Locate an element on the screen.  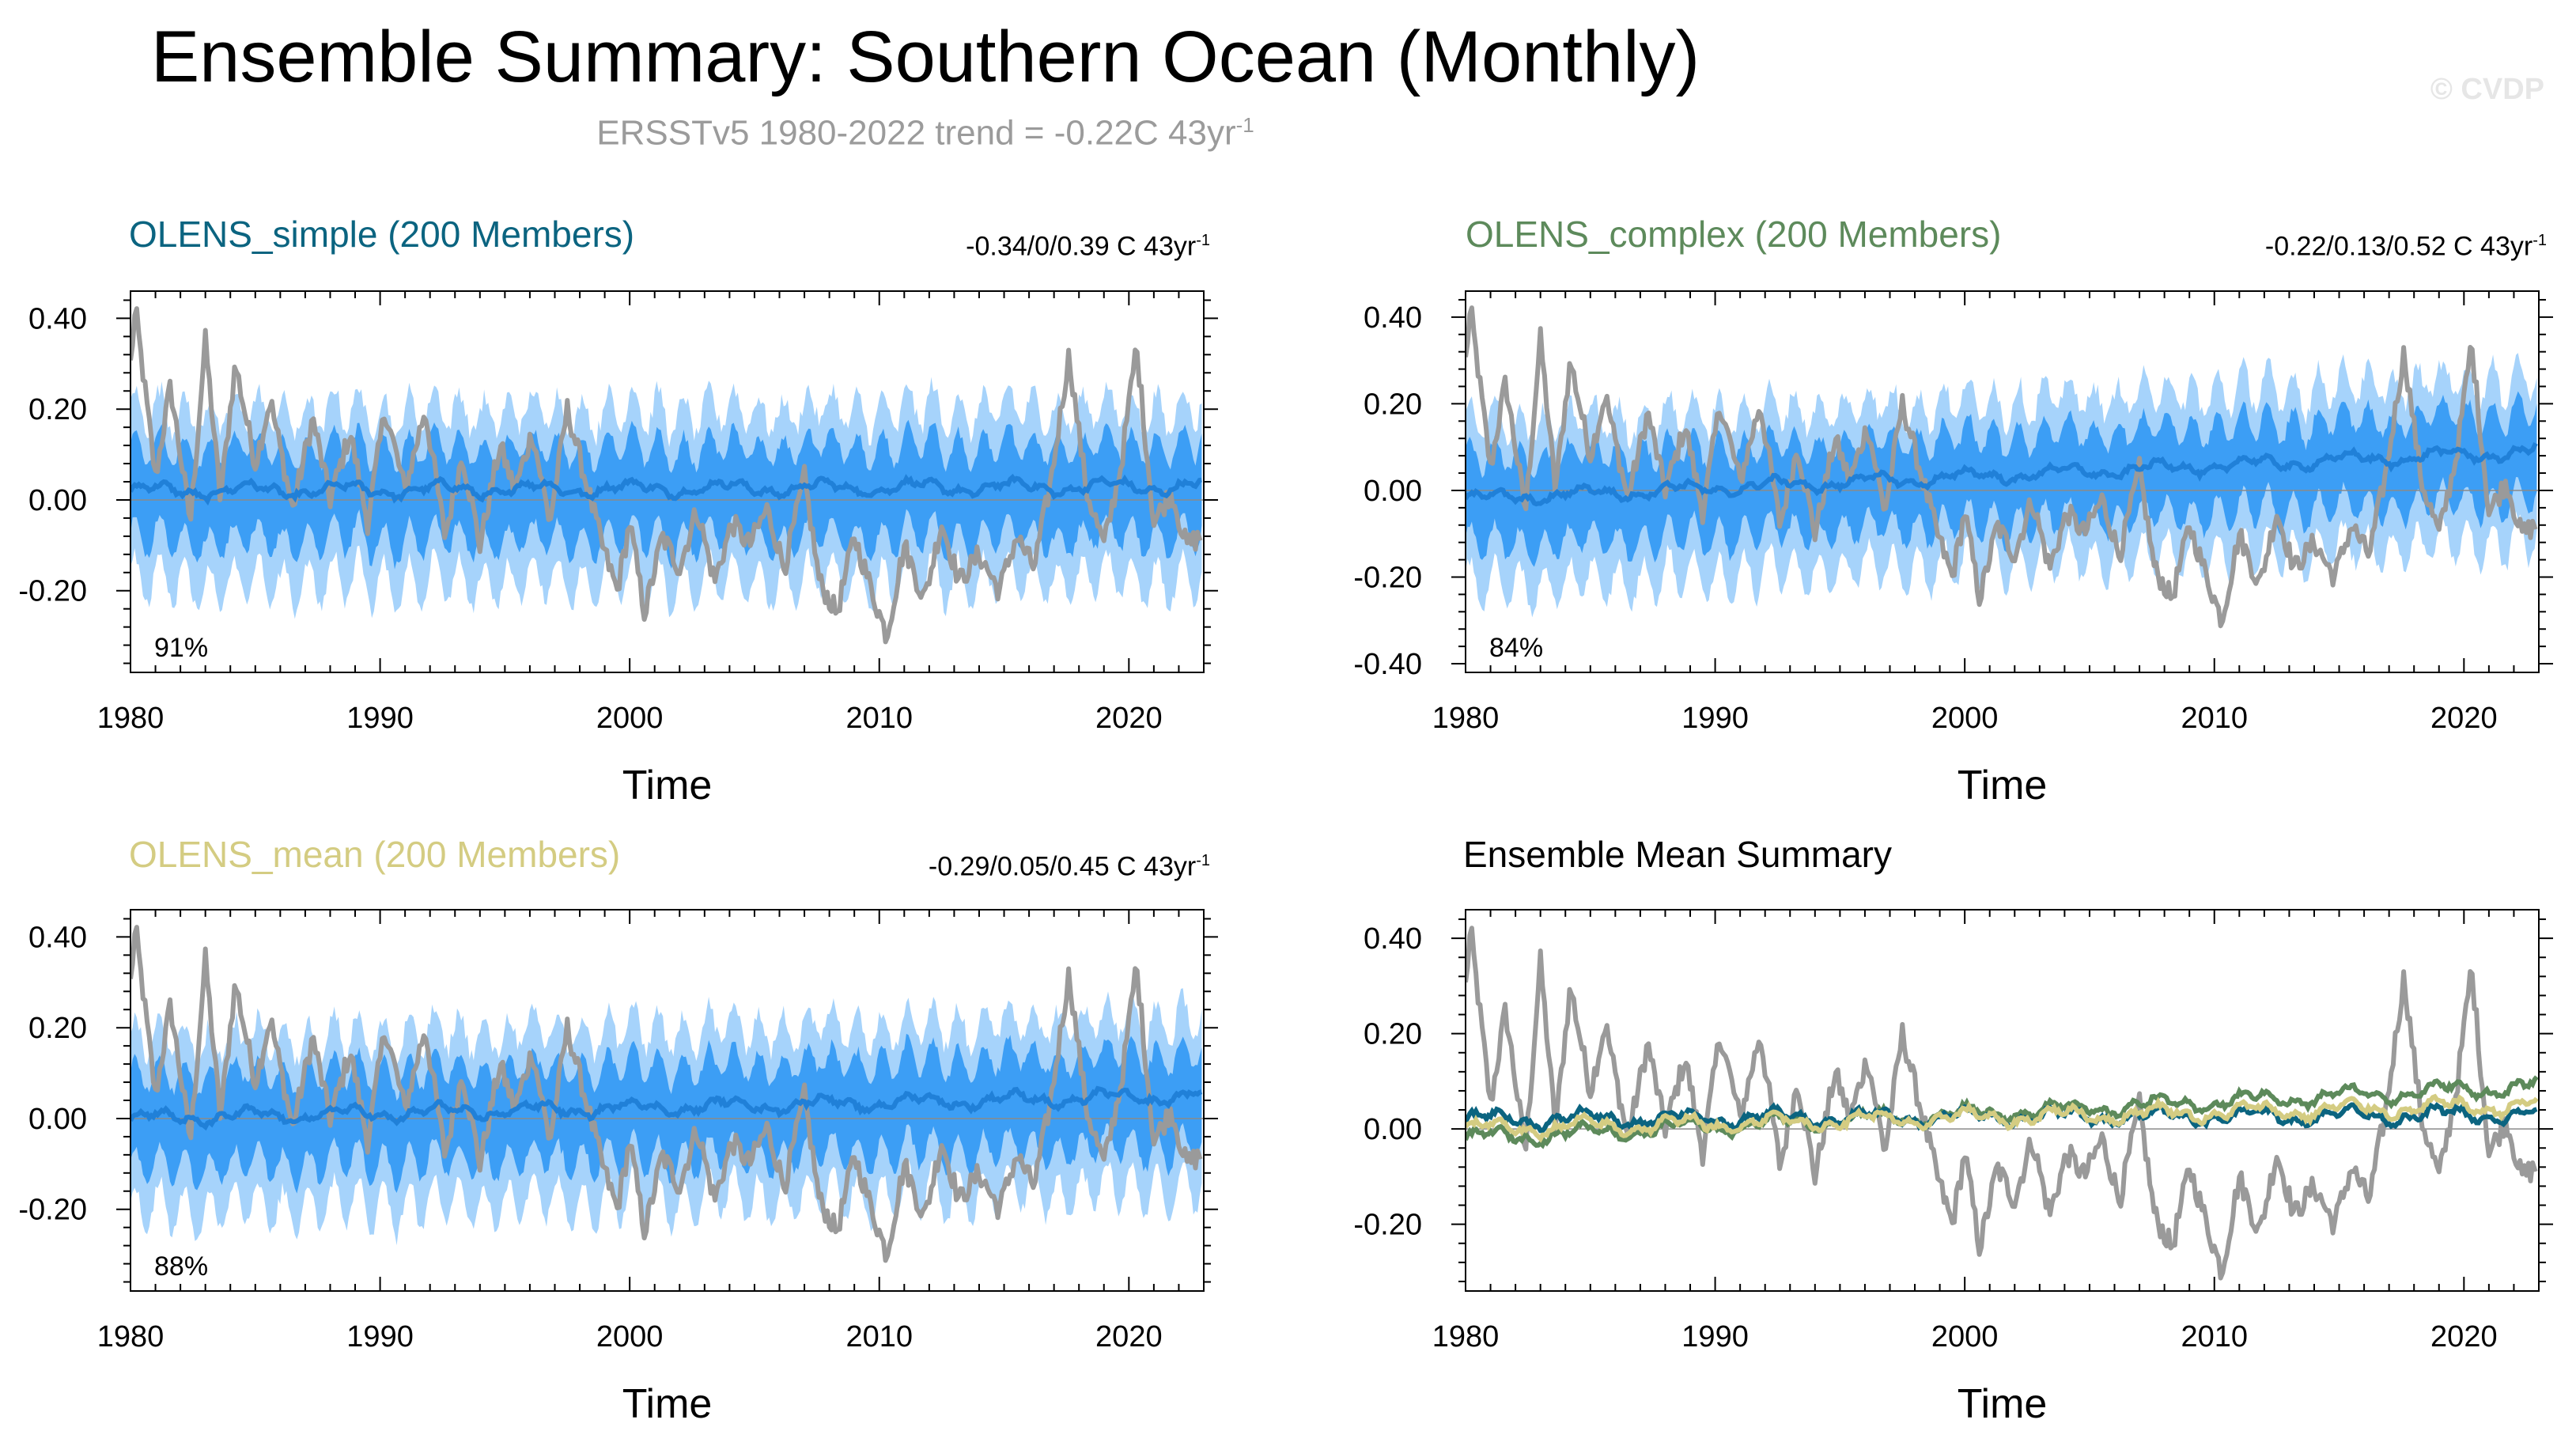
y-tick-label: -0.40 is located at coordinates (1387, 664).